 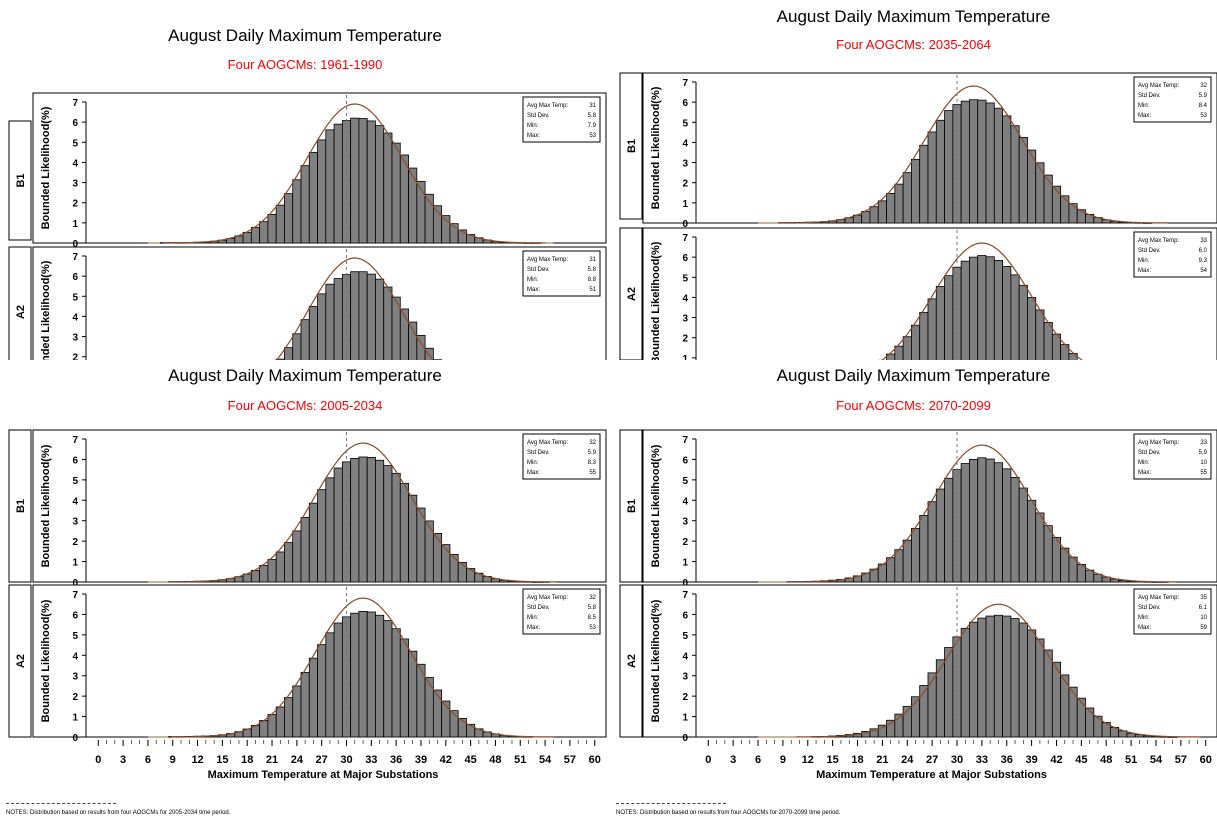 What do you see at coordinates (592, 290) in the screenshot?
I see `stats-value: 51` at bounding box center [592, 290].